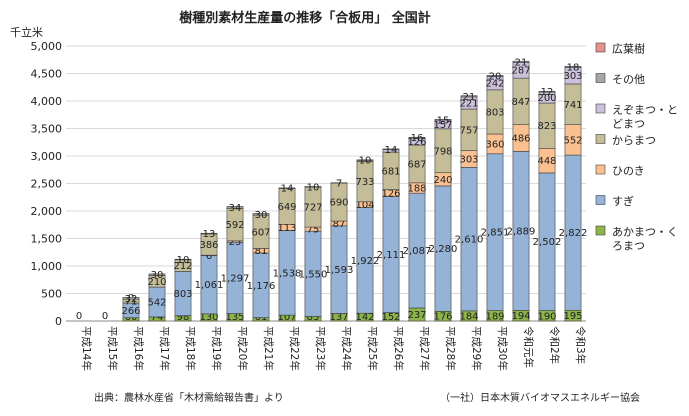 Image resolution: width=689 pixels, height=416 pixels. Describe the element at coordinates (443, 249) in the screenshot. I see `data-label: 2,280` at that location.